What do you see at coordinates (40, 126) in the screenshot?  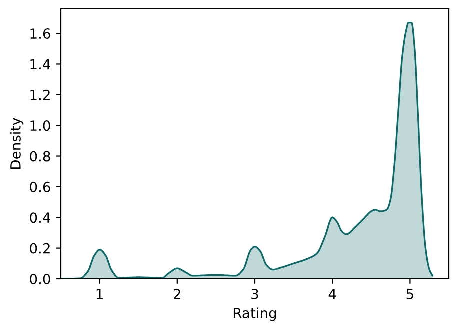 I see `y-tick-label: 1.0` at bounding box center [40, 126].